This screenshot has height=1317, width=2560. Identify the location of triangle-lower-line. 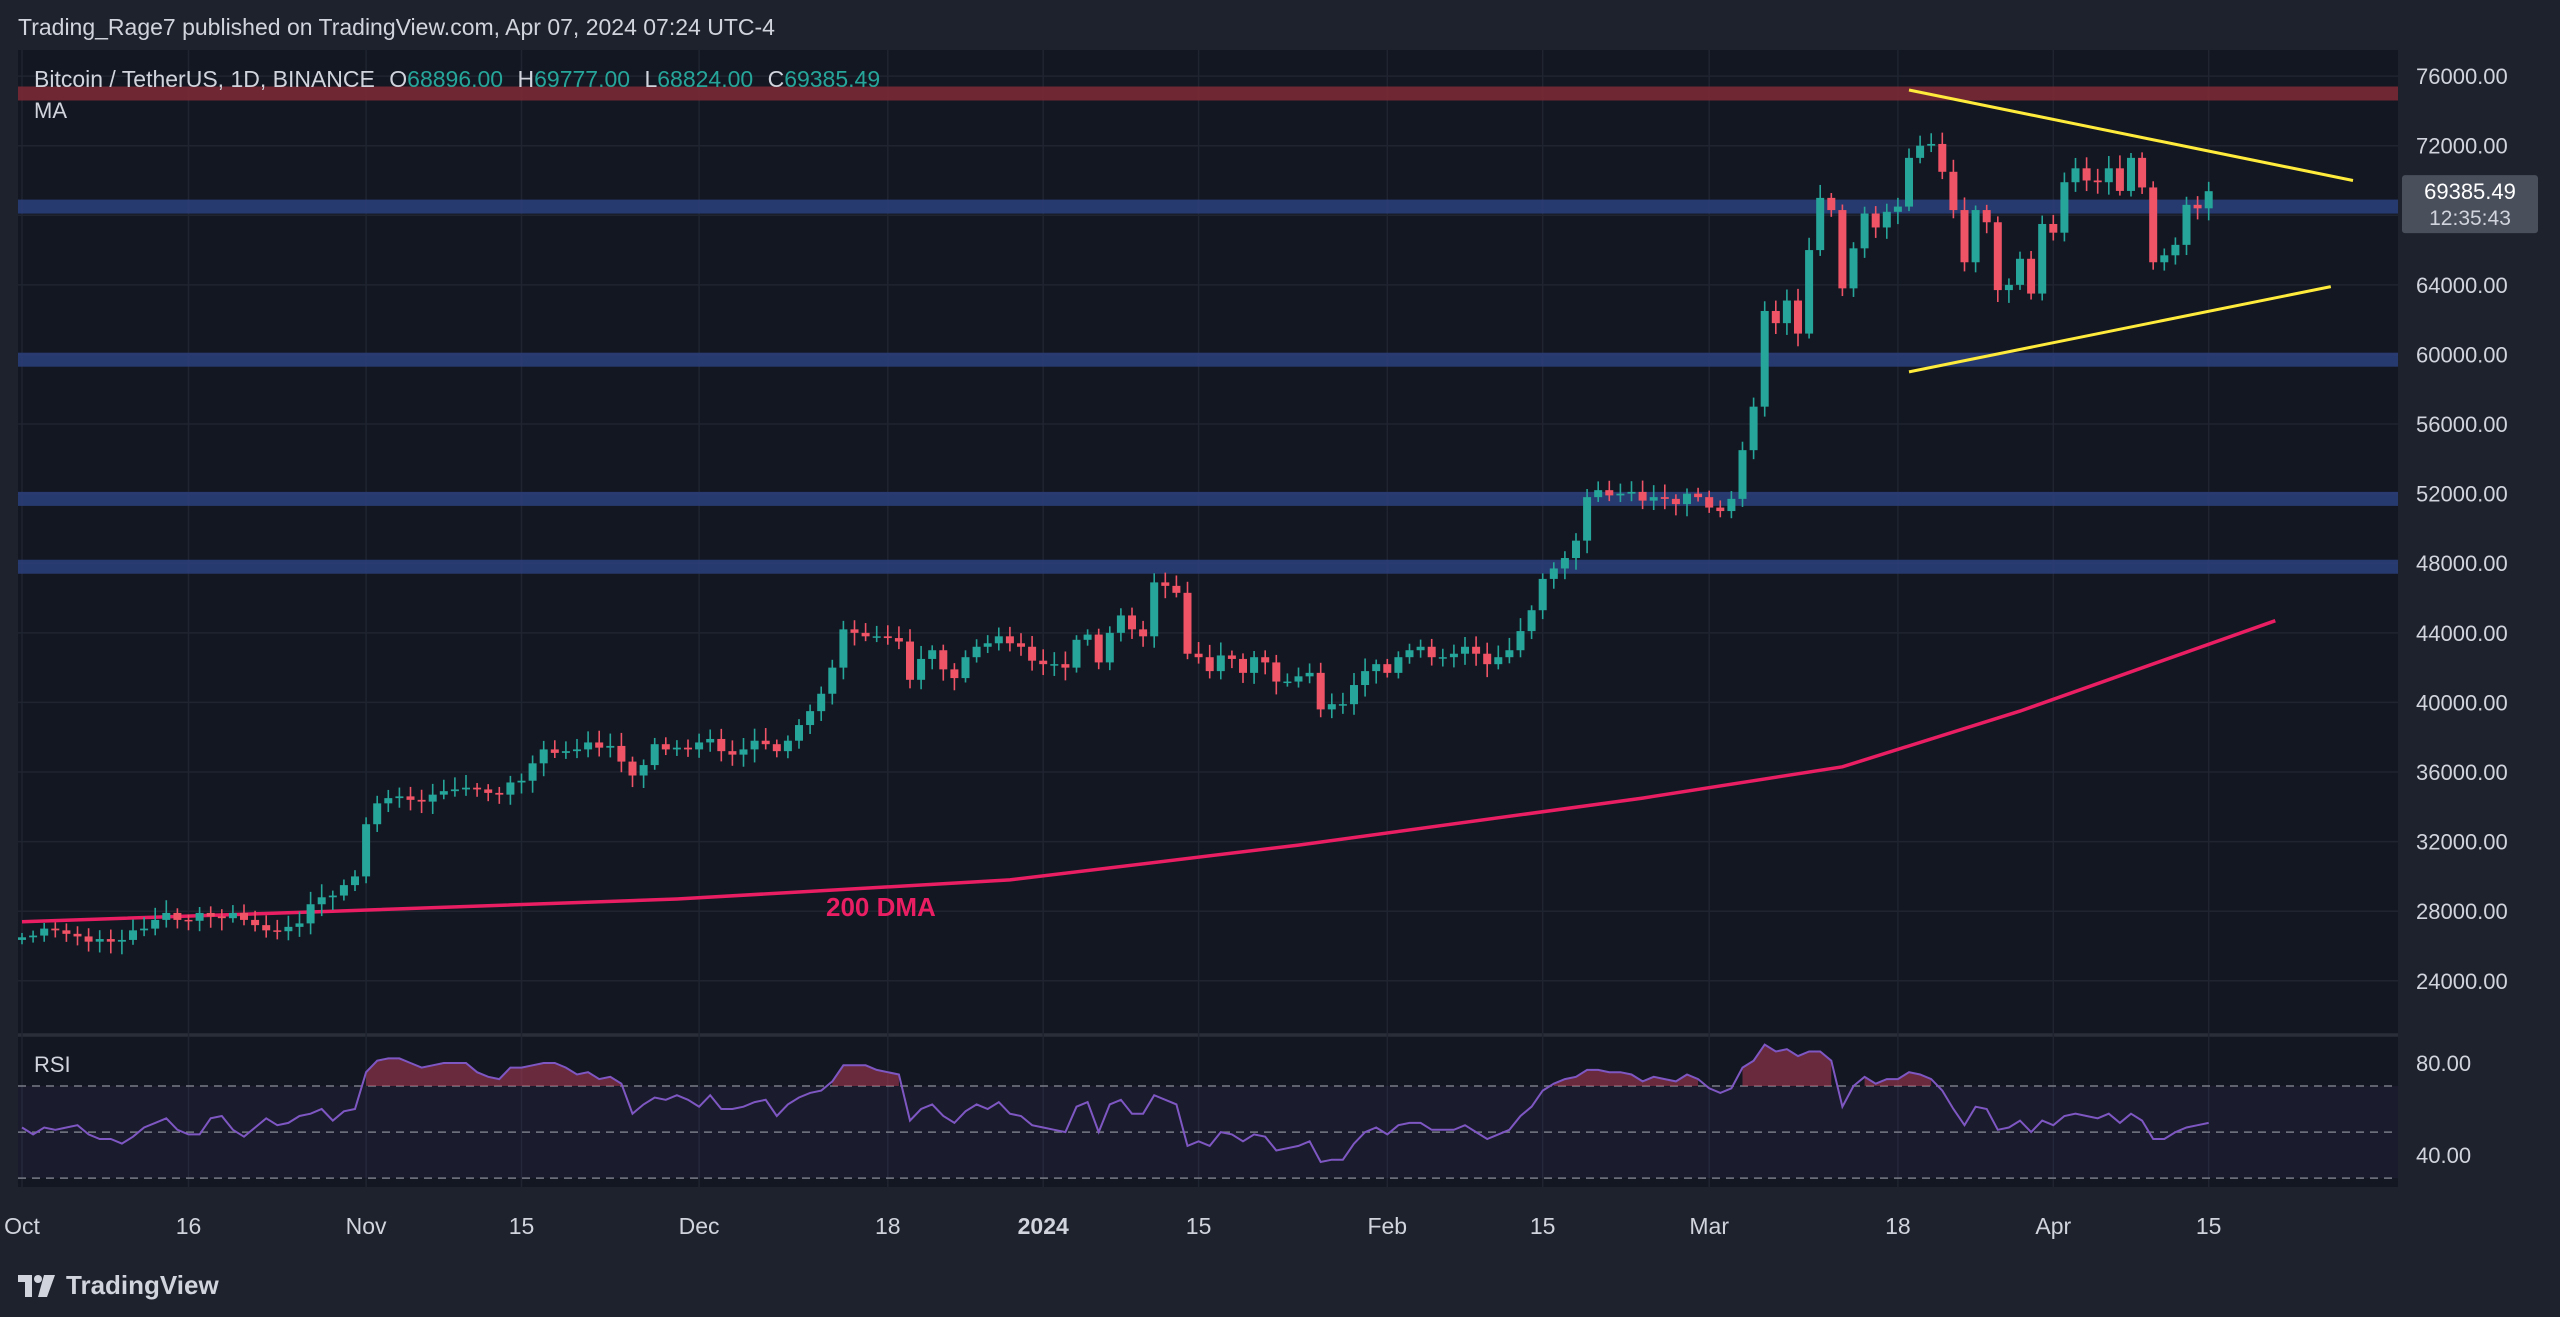
(2120, 329).